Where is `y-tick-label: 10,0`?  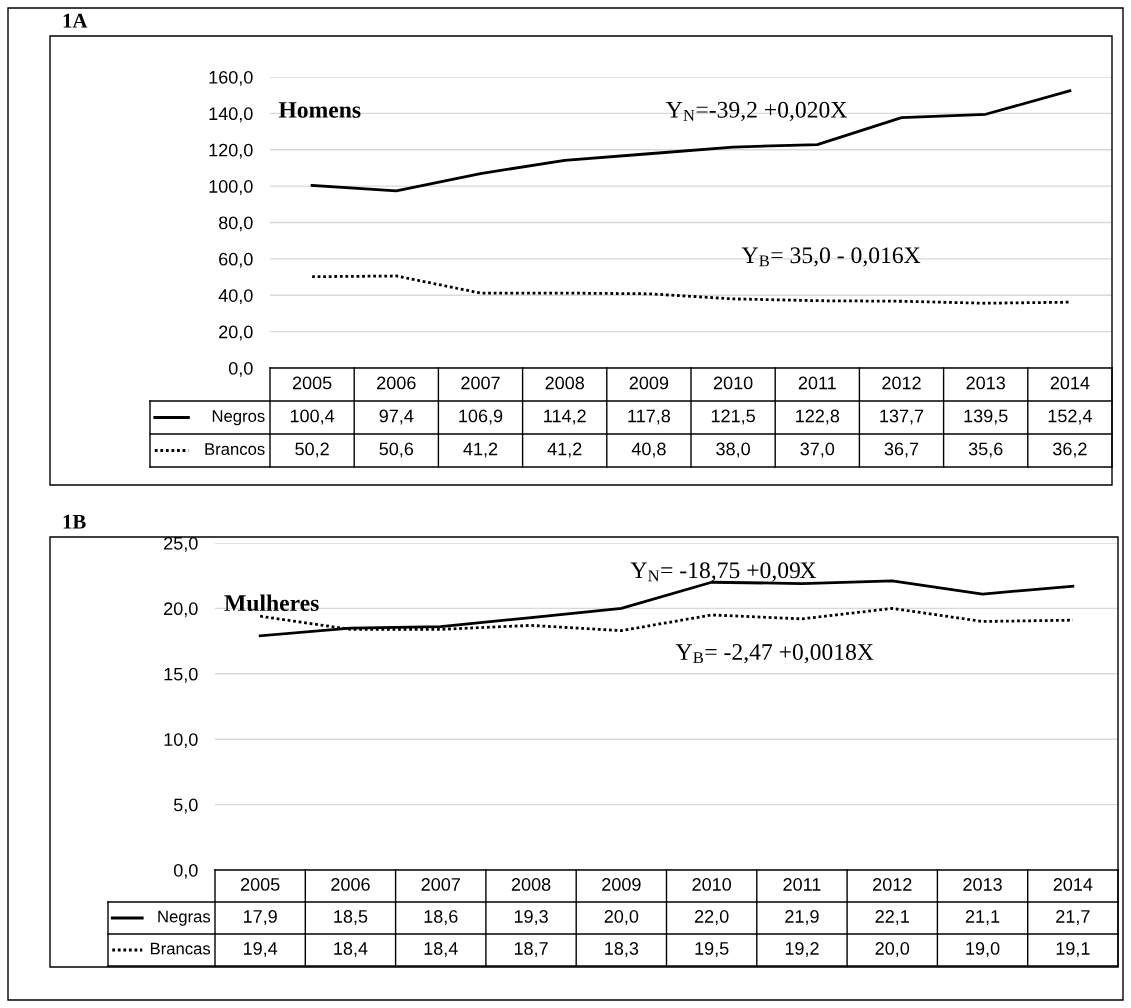 y-tick-label: 10,0 is located at coordinates (181, 741).